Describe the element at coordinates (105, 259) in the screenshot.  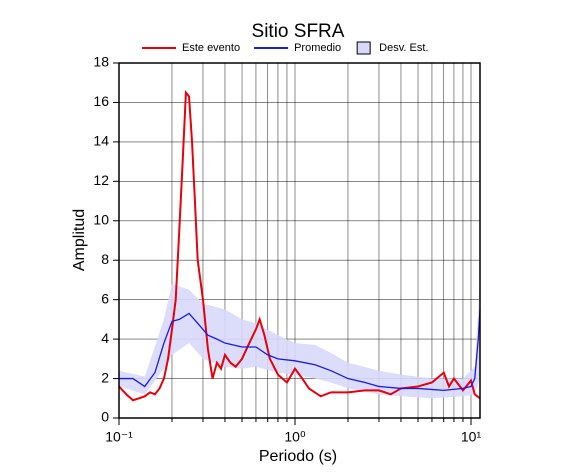
I see `y-tick-label: 8` at that location.